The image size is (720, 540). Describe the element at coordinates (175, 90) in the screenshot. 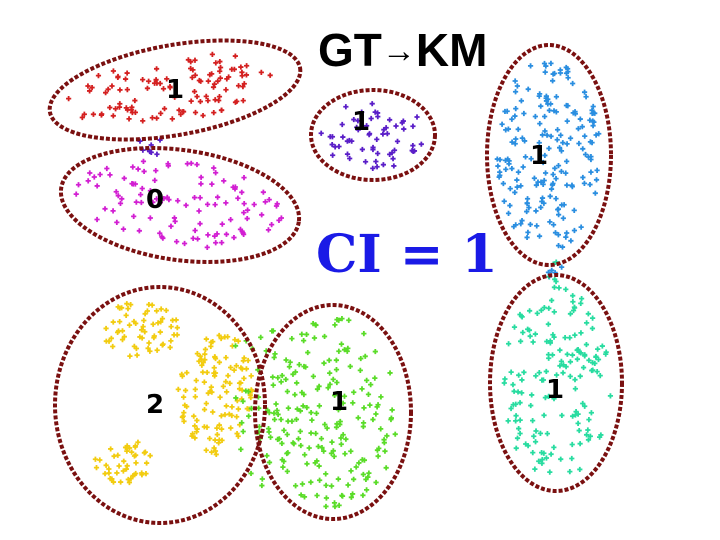

I see `ellipse-red-top-left` at that location.